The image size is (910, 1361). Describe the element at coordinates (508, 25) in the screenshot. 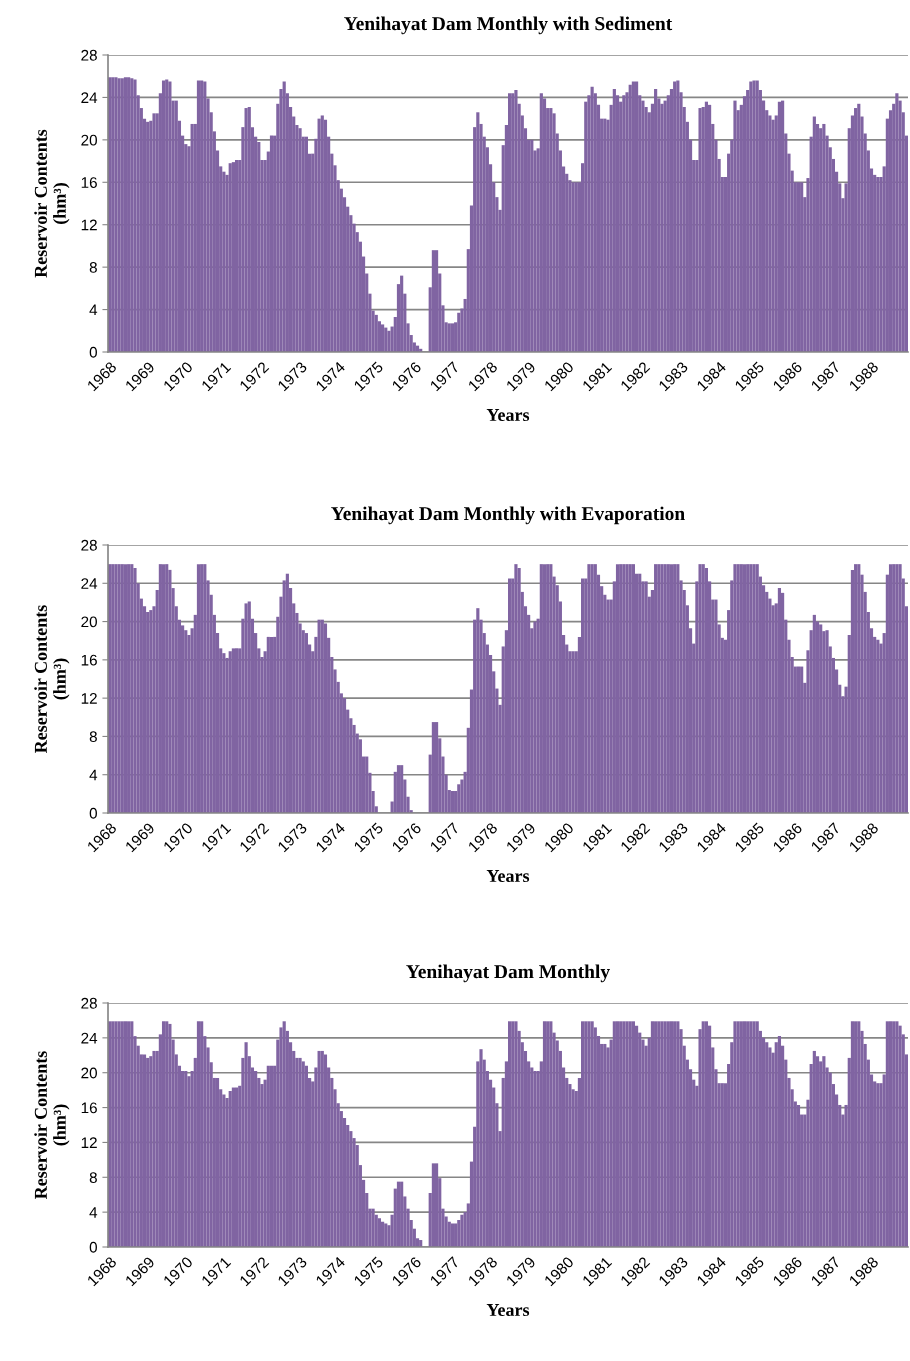

I see `chart-title: Yenihayat Dam Monthly with Sediment` at that location.